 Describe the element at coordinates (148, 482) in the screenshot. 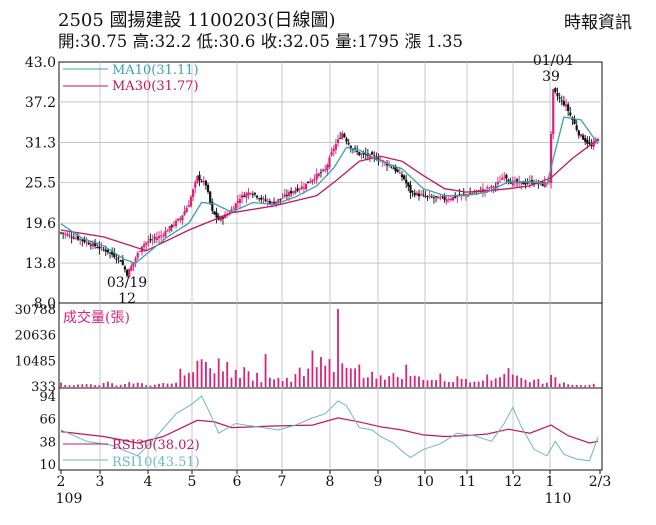

I see `x-tick-label: 4` at that location.